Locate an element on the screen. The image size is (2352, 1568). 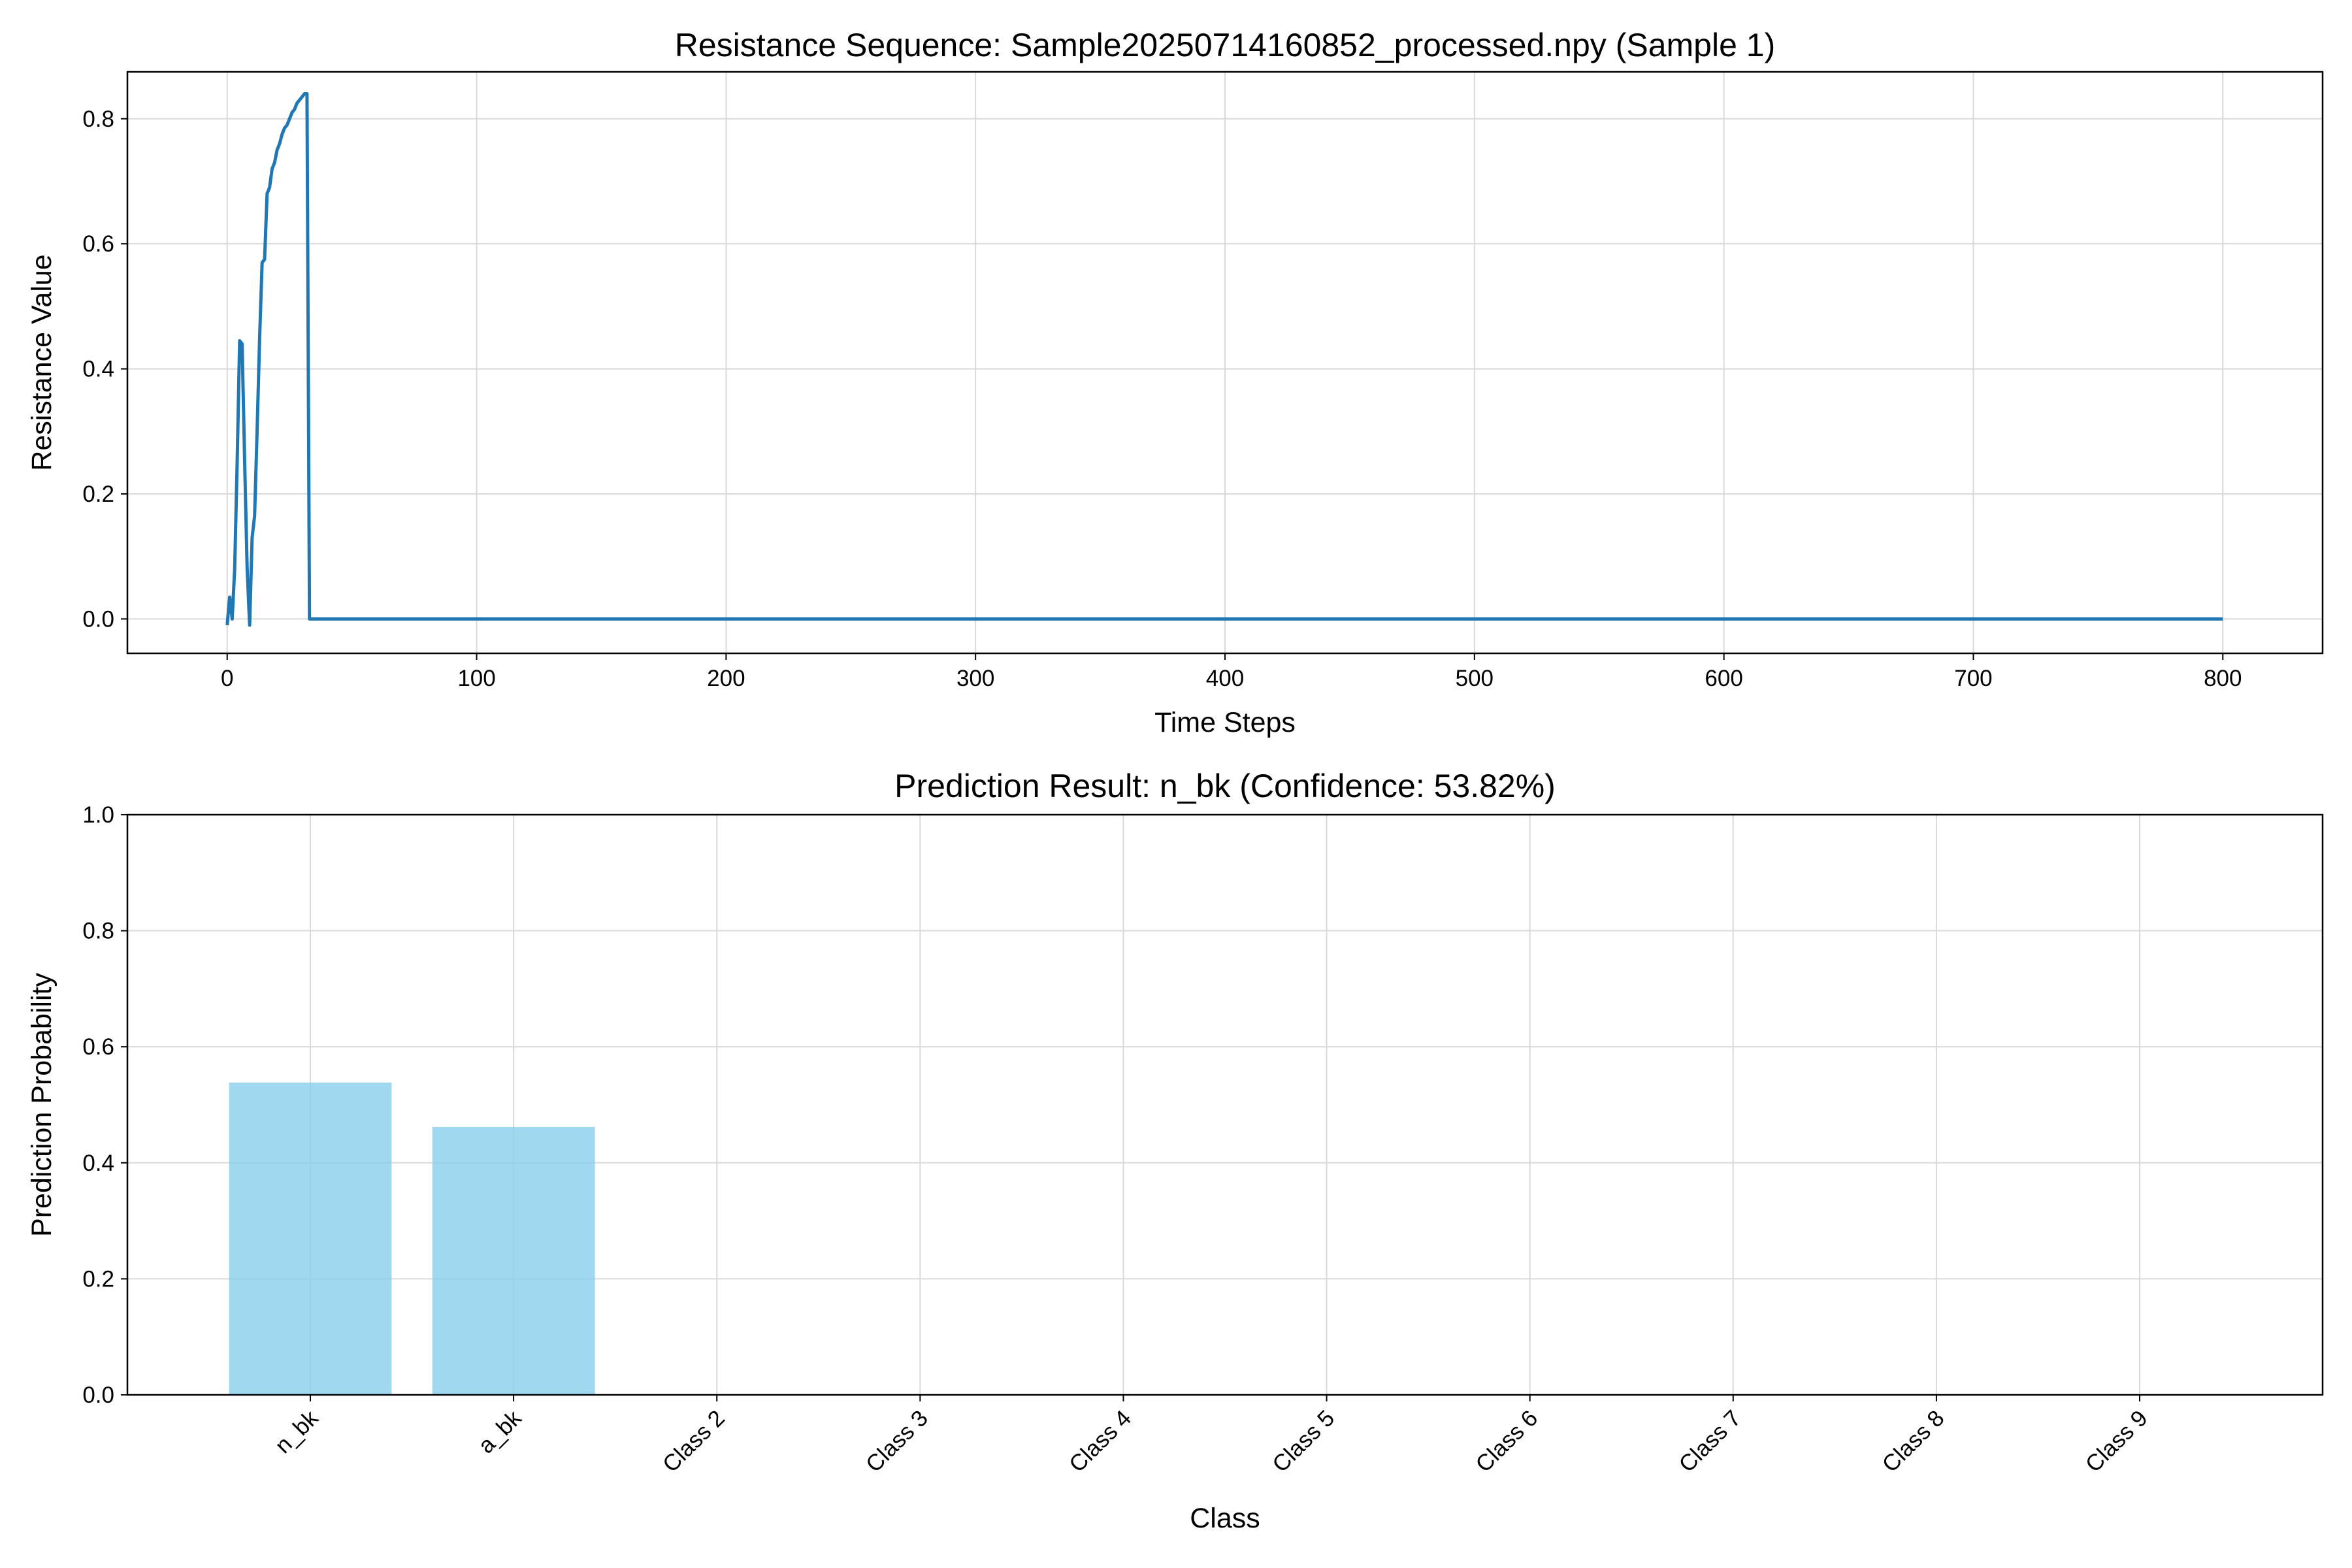
x-axis-label: Class is located at coordinates (1225, 1518).